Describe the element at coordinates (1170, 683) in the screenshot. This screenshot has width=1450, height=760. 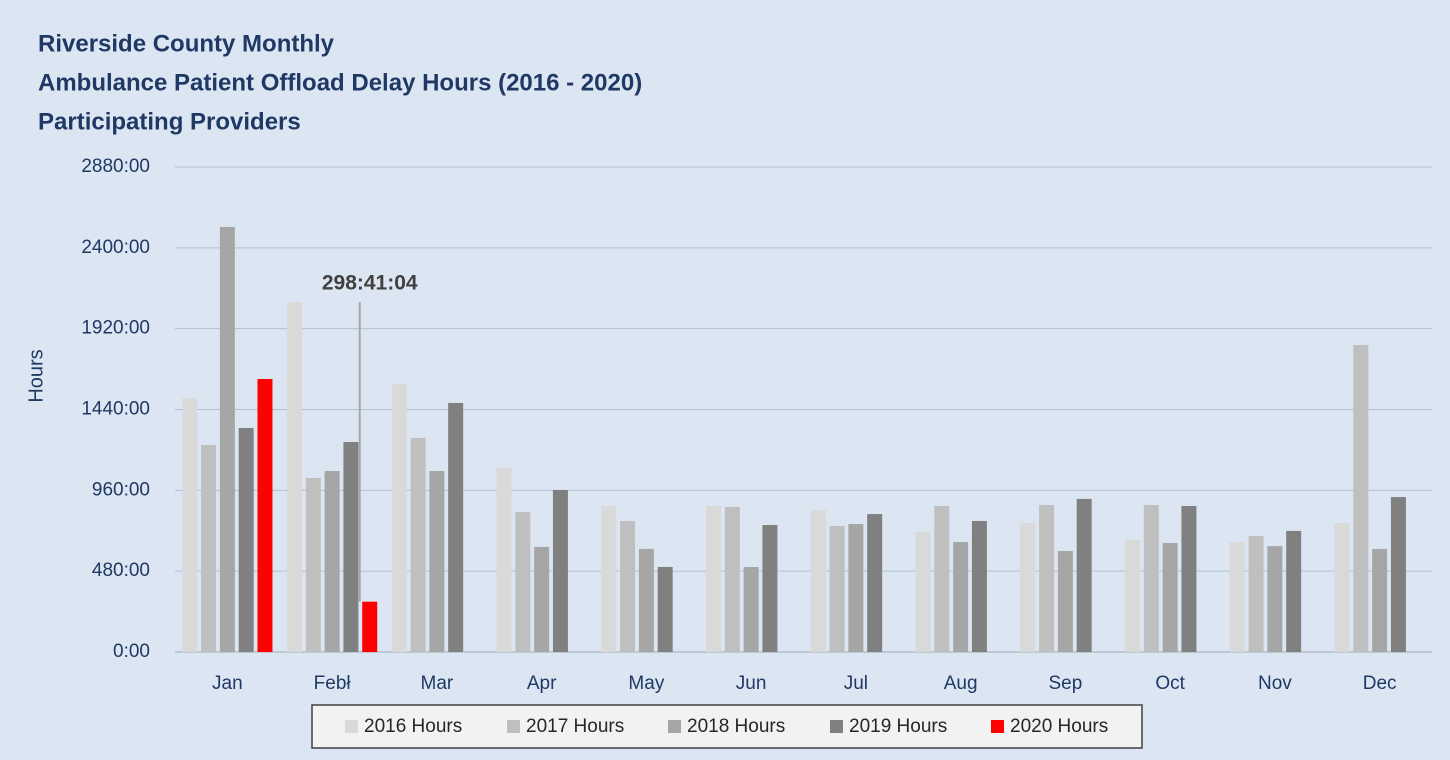
I see `x-tick-label: Oct` at that location.